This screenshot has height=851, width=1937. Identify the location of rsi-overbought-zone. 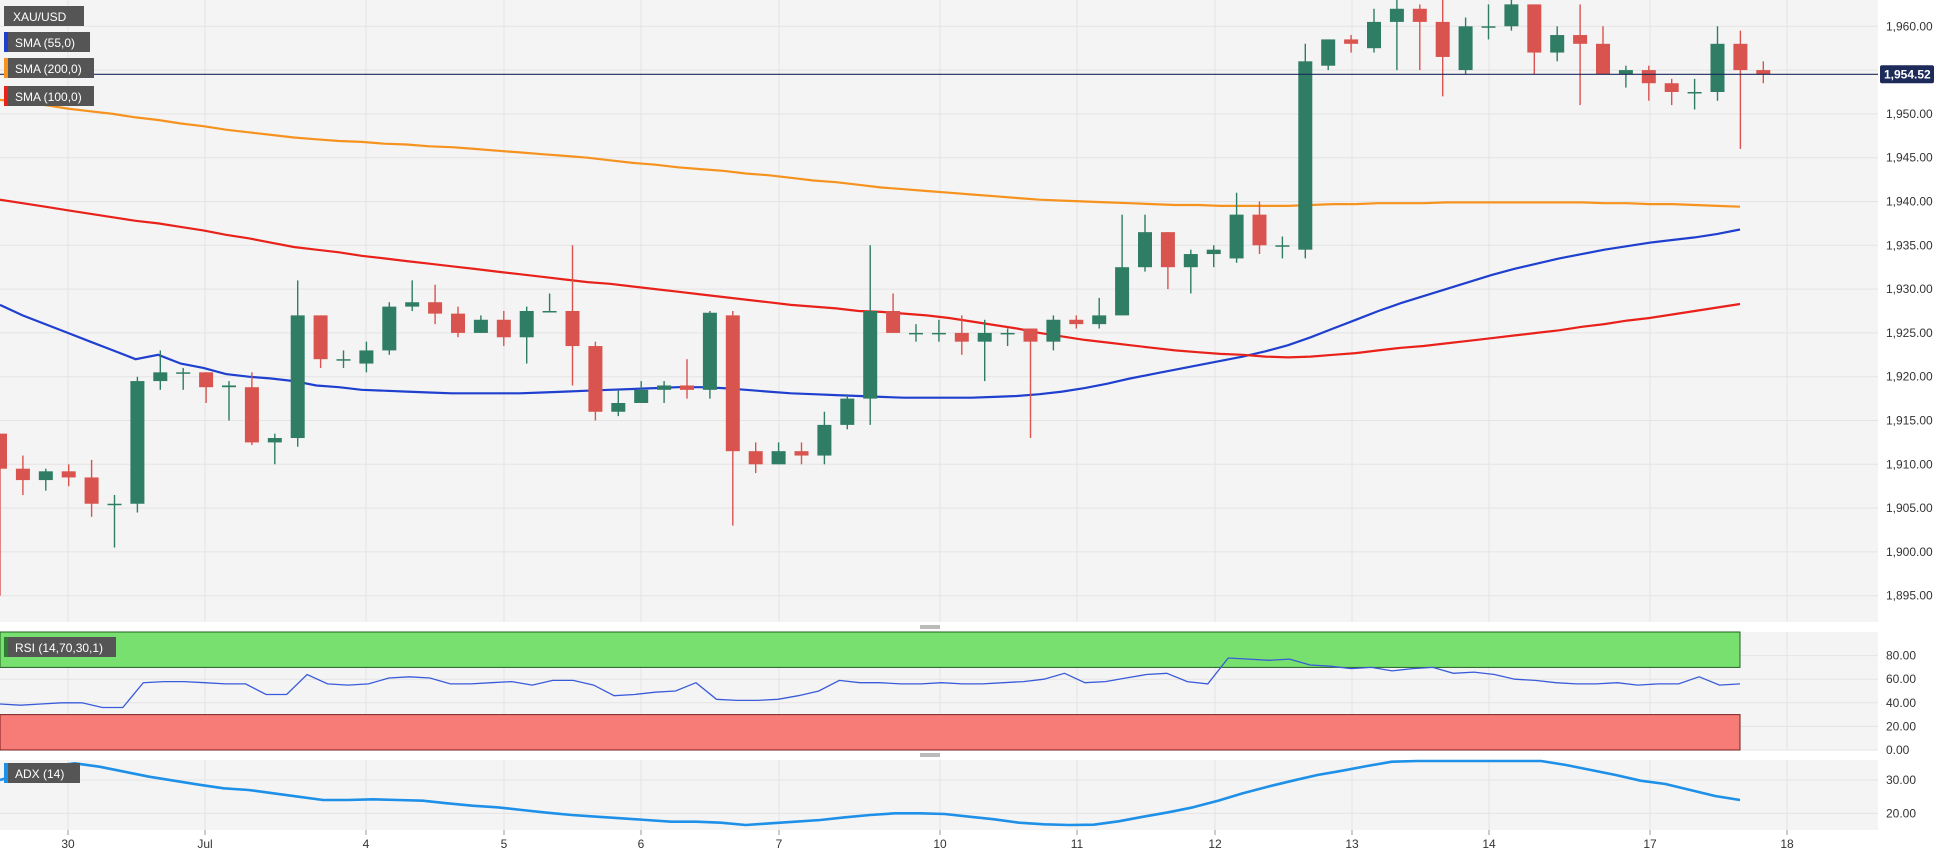
(870, 649).